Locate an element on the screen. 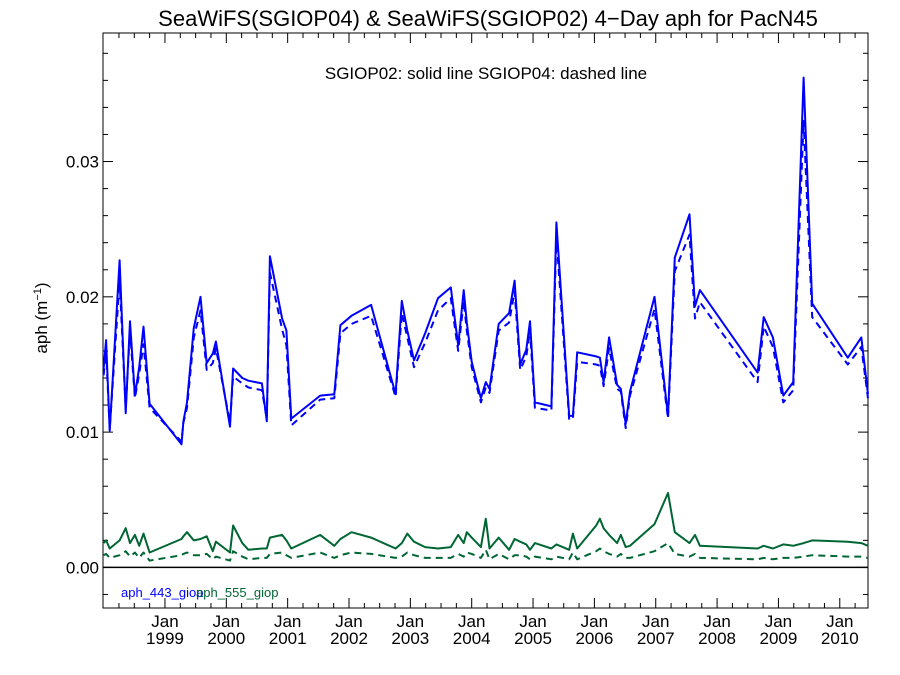 This screenshot has height=675, width=900. y-axis-label-superscript: −1 is located at coordinates (38, 294).